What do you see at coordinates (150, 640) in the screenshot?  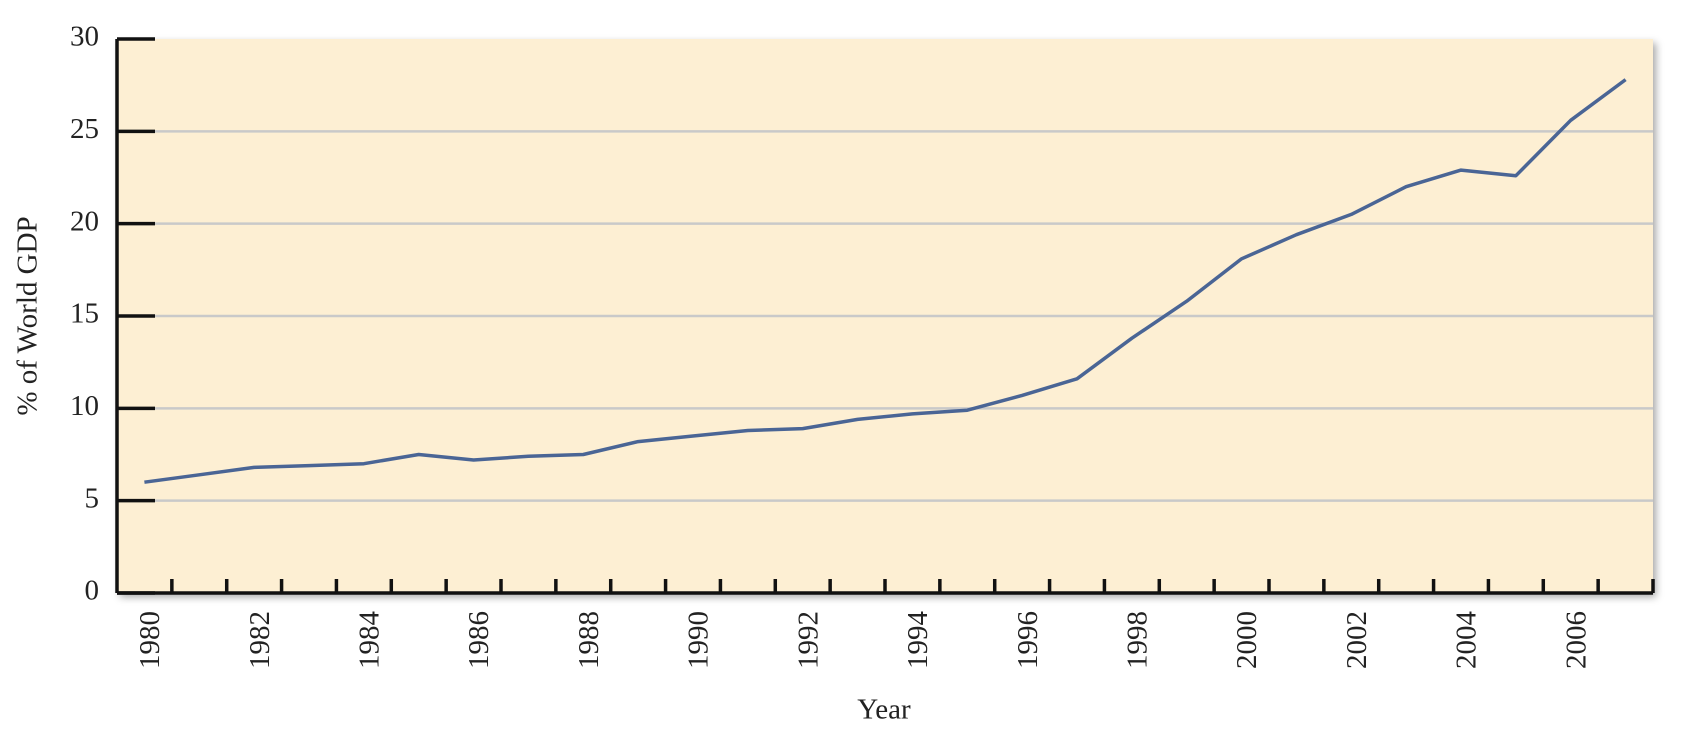 I see `x-tick-label: 1980` at bounding box center [150, 640].